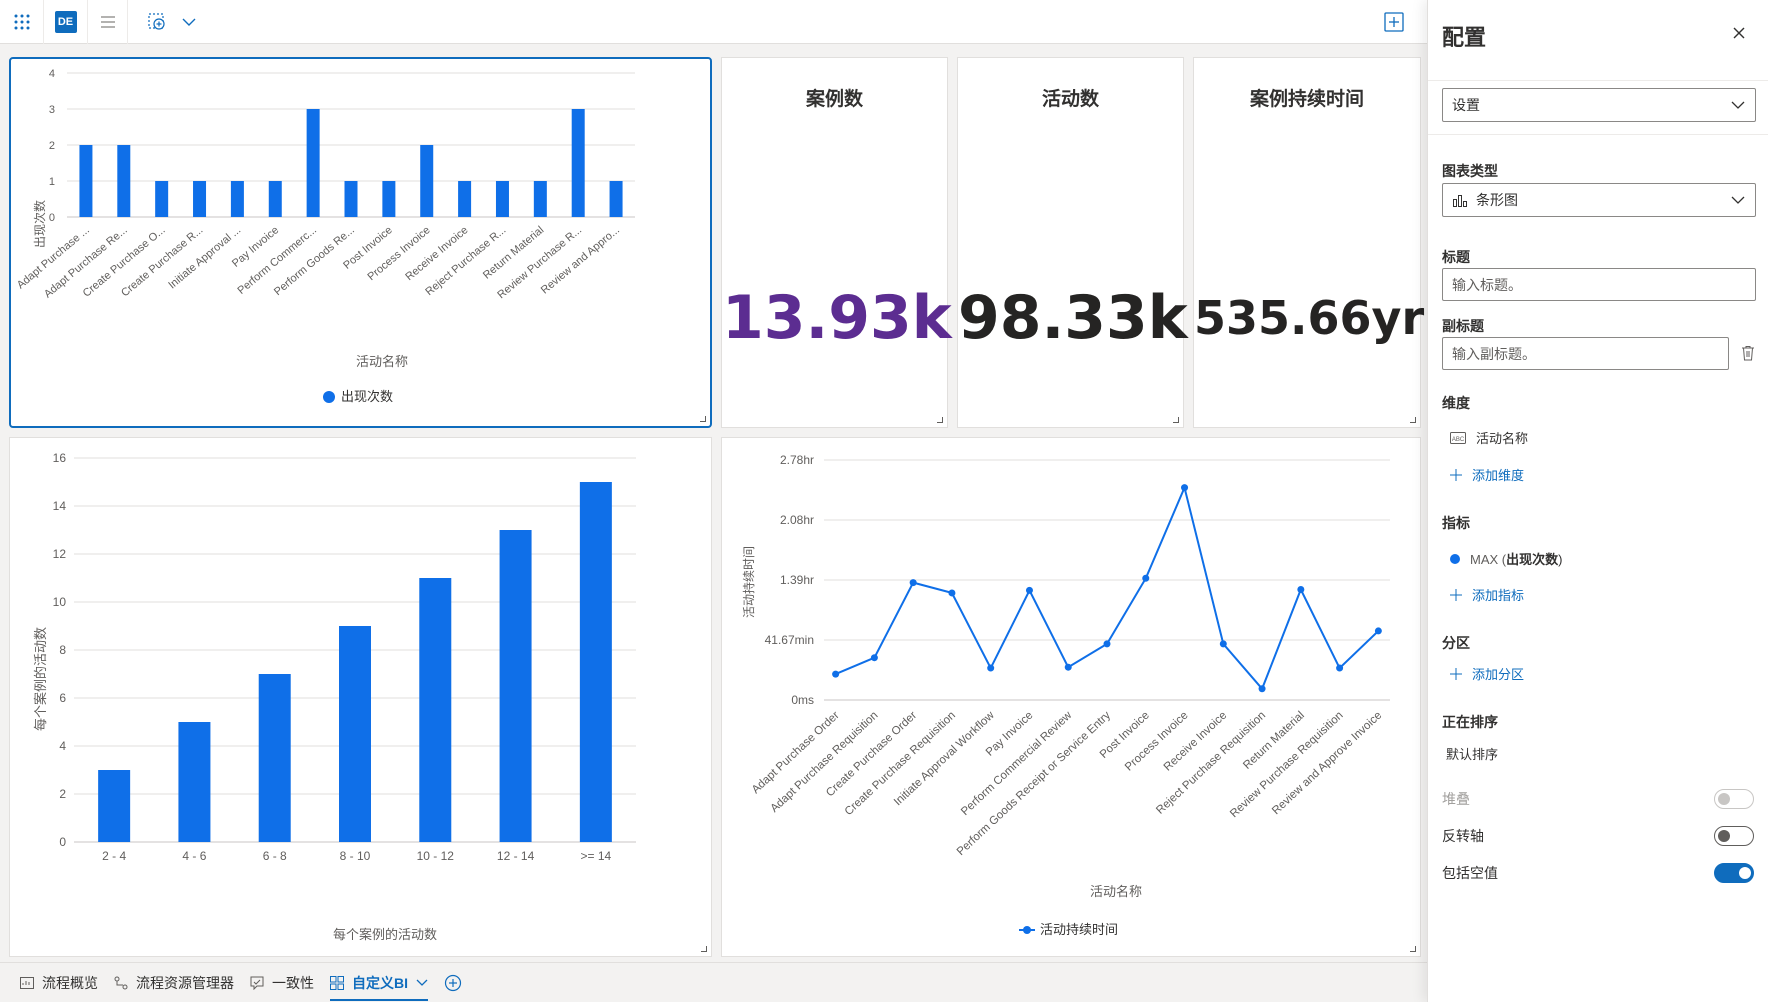  Describe the element at coordinates (174, 982) in the screenshot. I see `tab-process-explorer: 流程资源管理器` at that location.